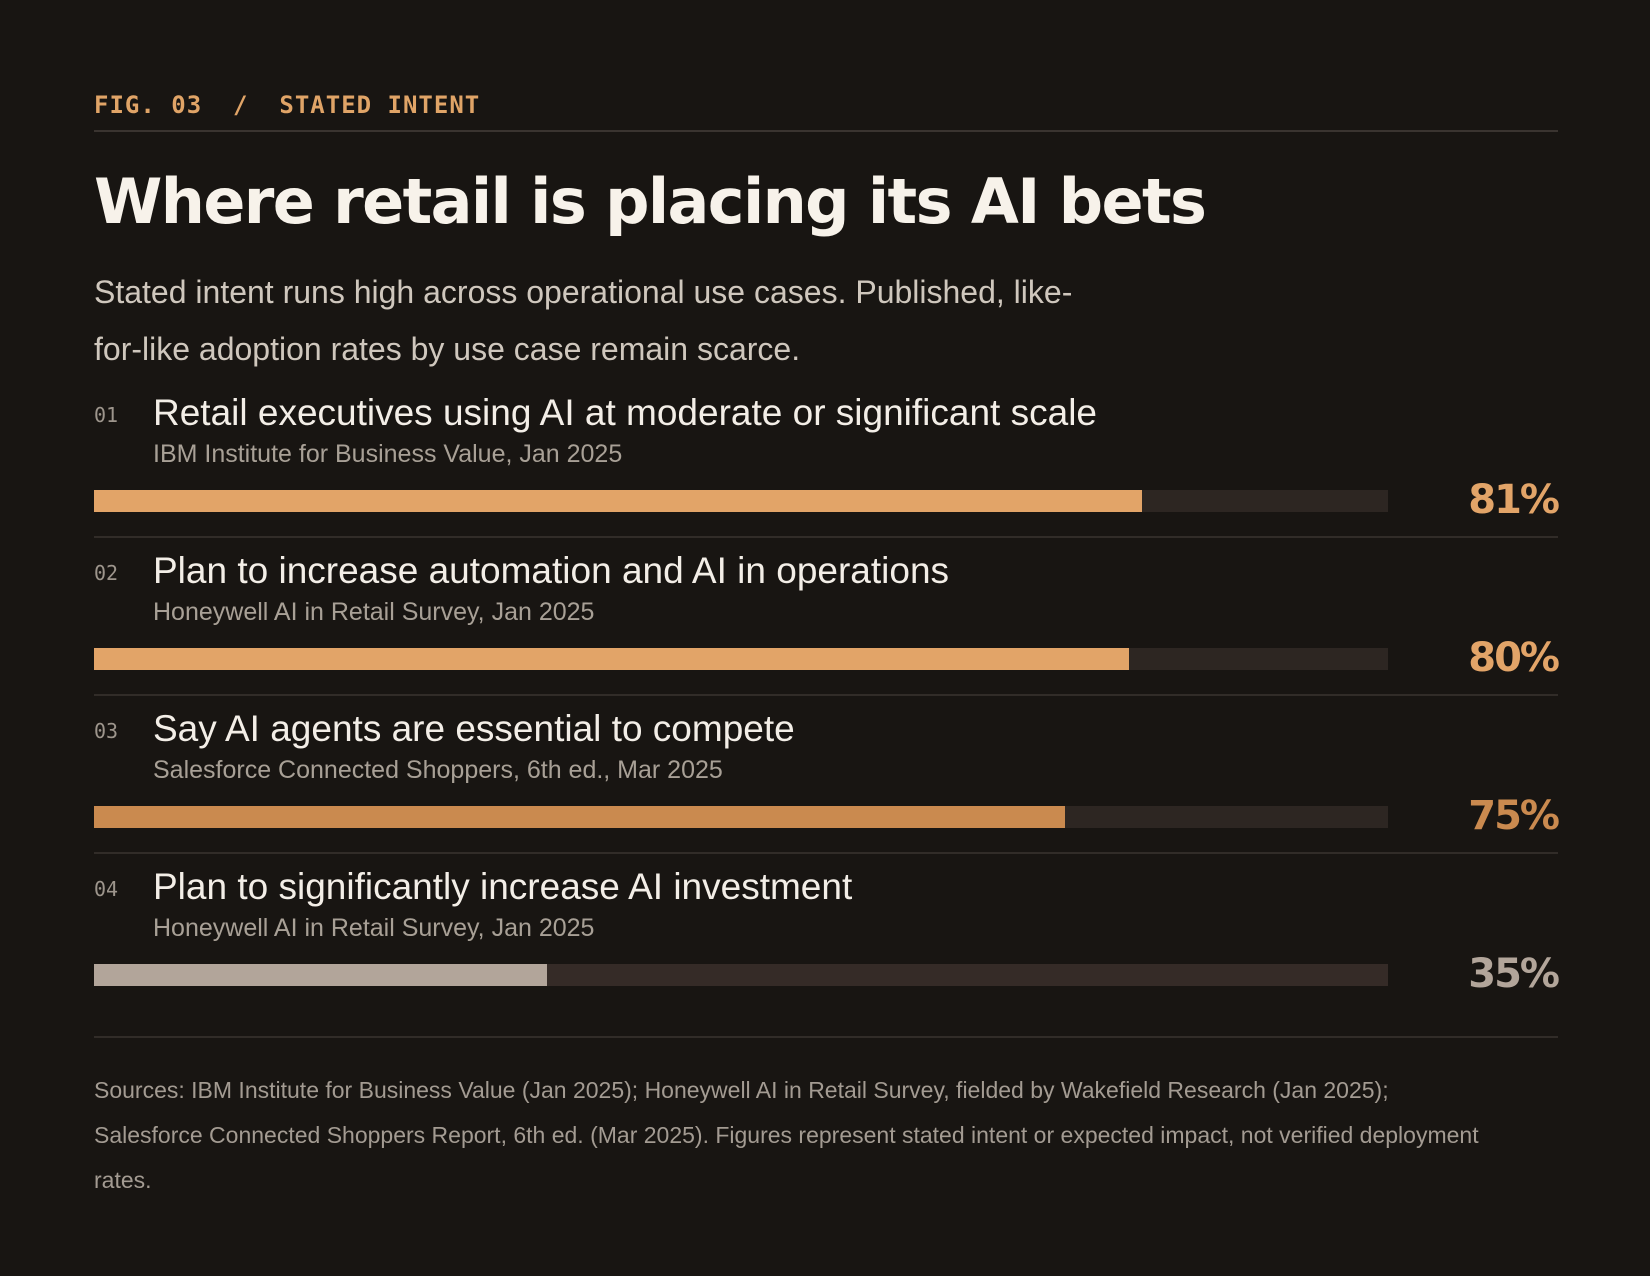  Describe the element at coordinates (106, 889) in the screenshot. I see `row-number: 04` at that location.